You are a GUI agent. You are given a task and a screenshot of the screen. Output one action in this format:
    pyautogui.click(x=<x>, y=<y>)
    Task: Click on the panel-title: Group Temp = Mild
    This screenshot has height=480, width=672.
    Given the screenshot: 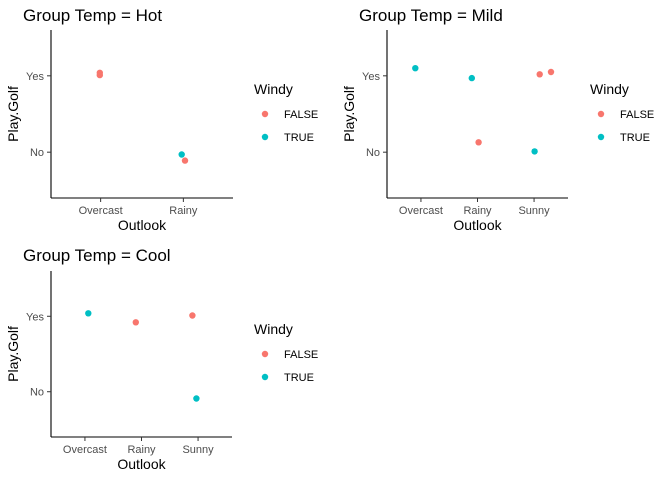 What is the action you would take?
    pyautogui.click(x=431, y=15)
    